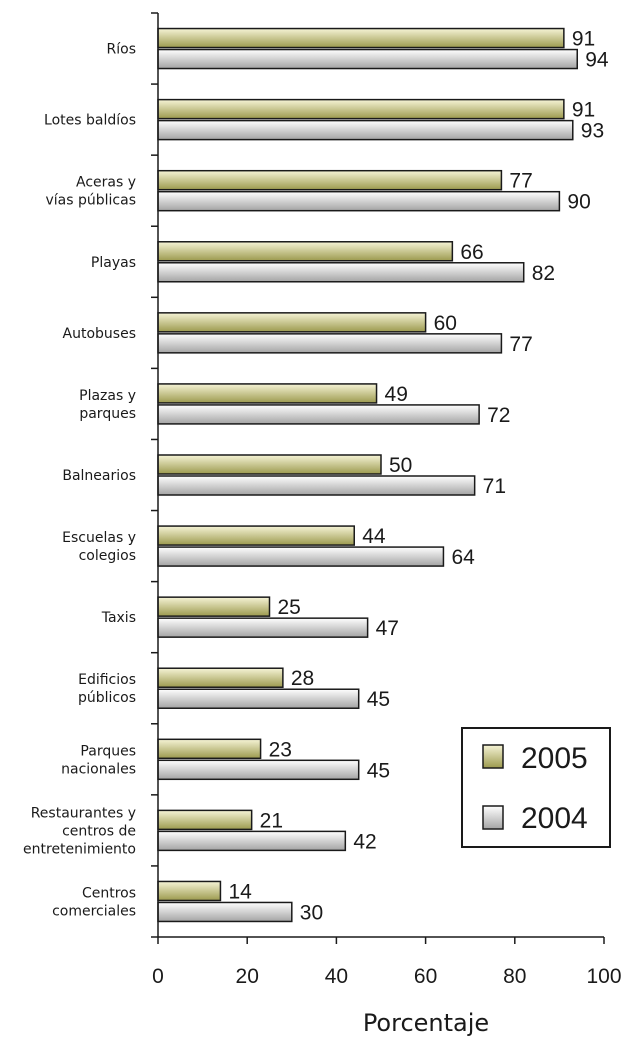 This screenshot has height=1040, width=629. I want to click on category-label-11-0: Restaurantes y, so click(83, 813).